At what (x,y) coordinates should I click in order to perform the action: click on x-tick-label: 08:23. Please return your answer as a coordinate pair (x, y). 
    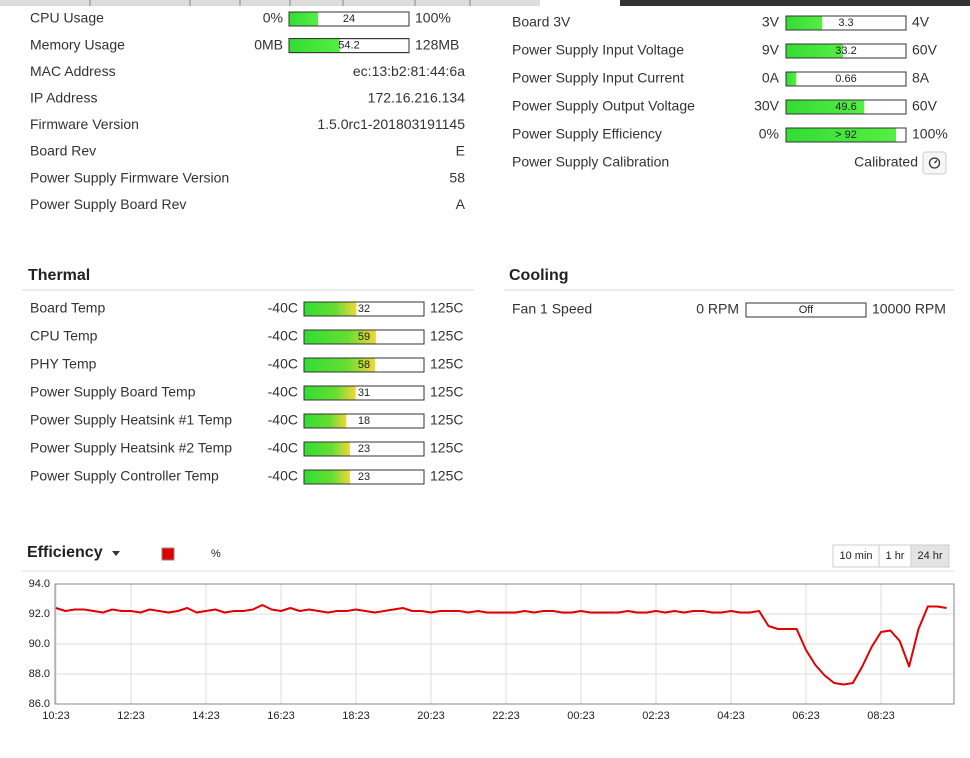
    Looking at the image, I should click on (881, 716).